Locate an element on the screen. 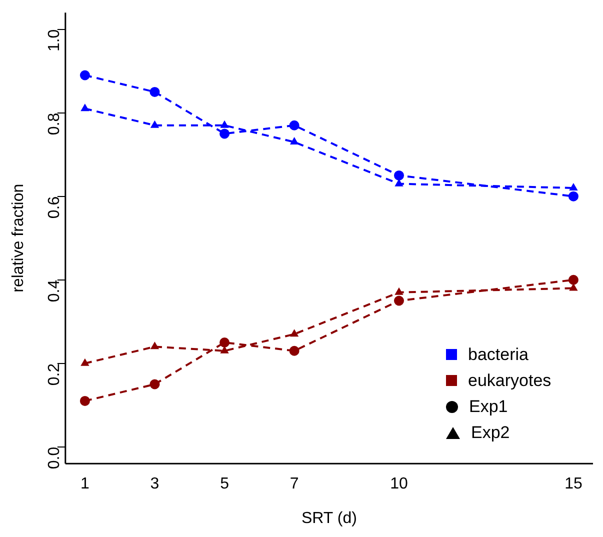 The width and height of the screenshot is (603, 537). x-axis-title: SRT (d) is located at coordinates (329, 518).